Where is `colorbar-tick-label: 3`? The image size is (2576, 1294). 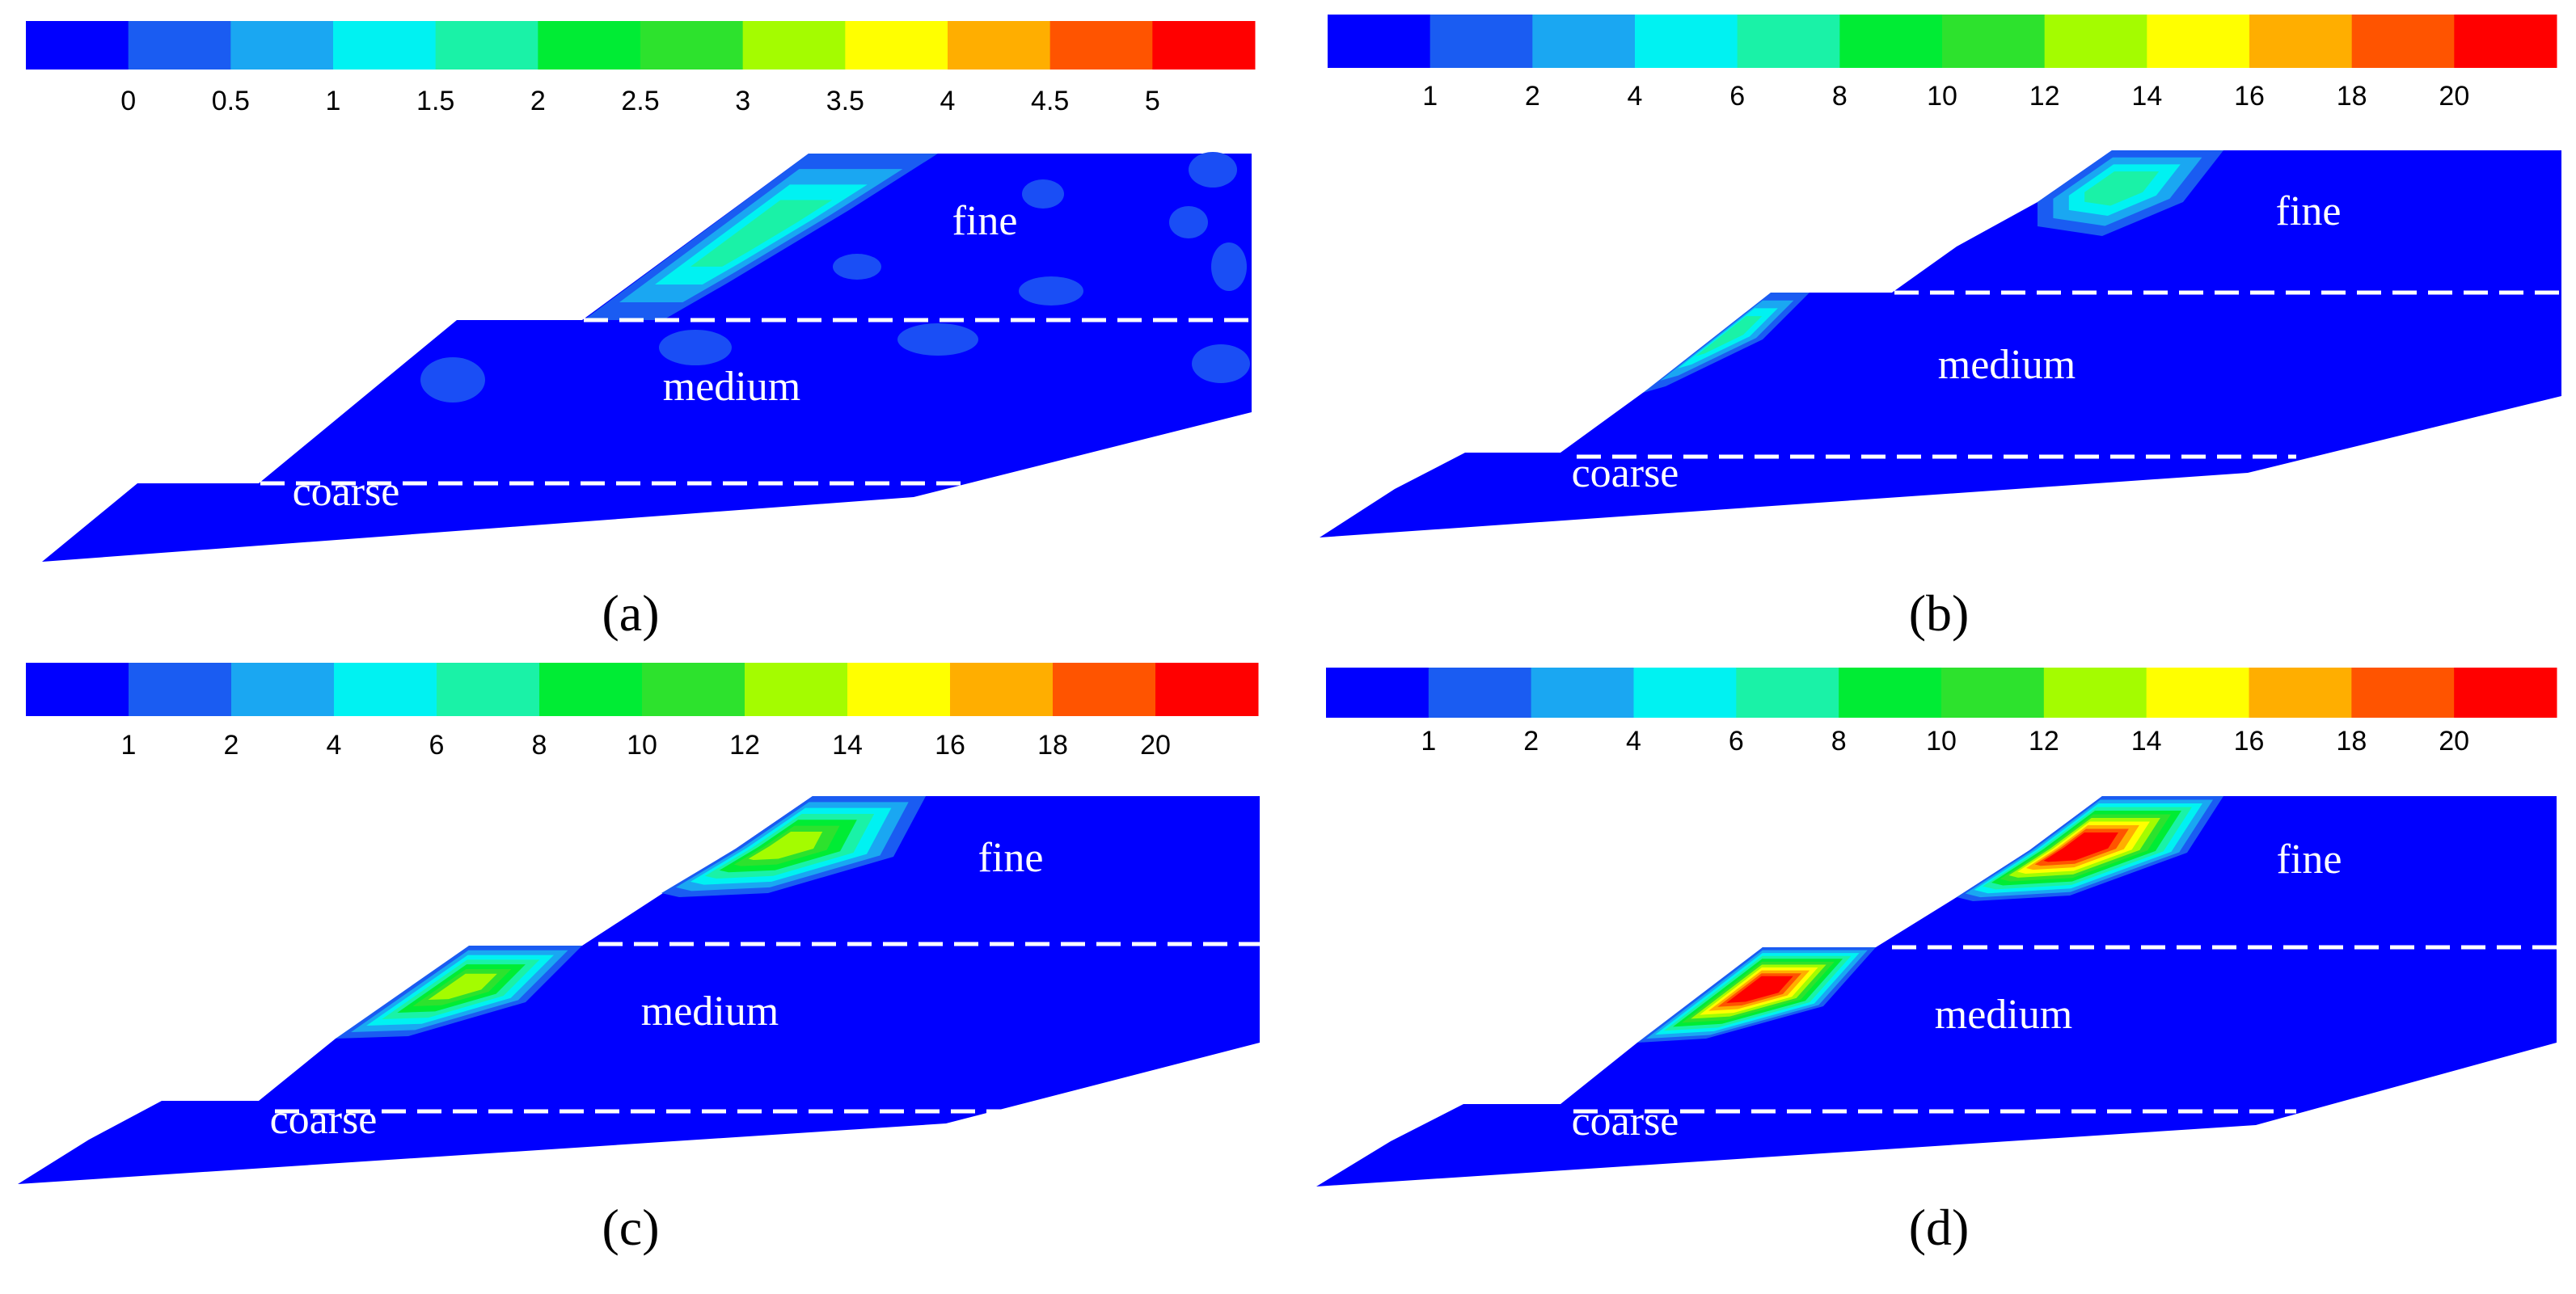
colorbar-tick-label: 3 is located at coordinates (742, 101).